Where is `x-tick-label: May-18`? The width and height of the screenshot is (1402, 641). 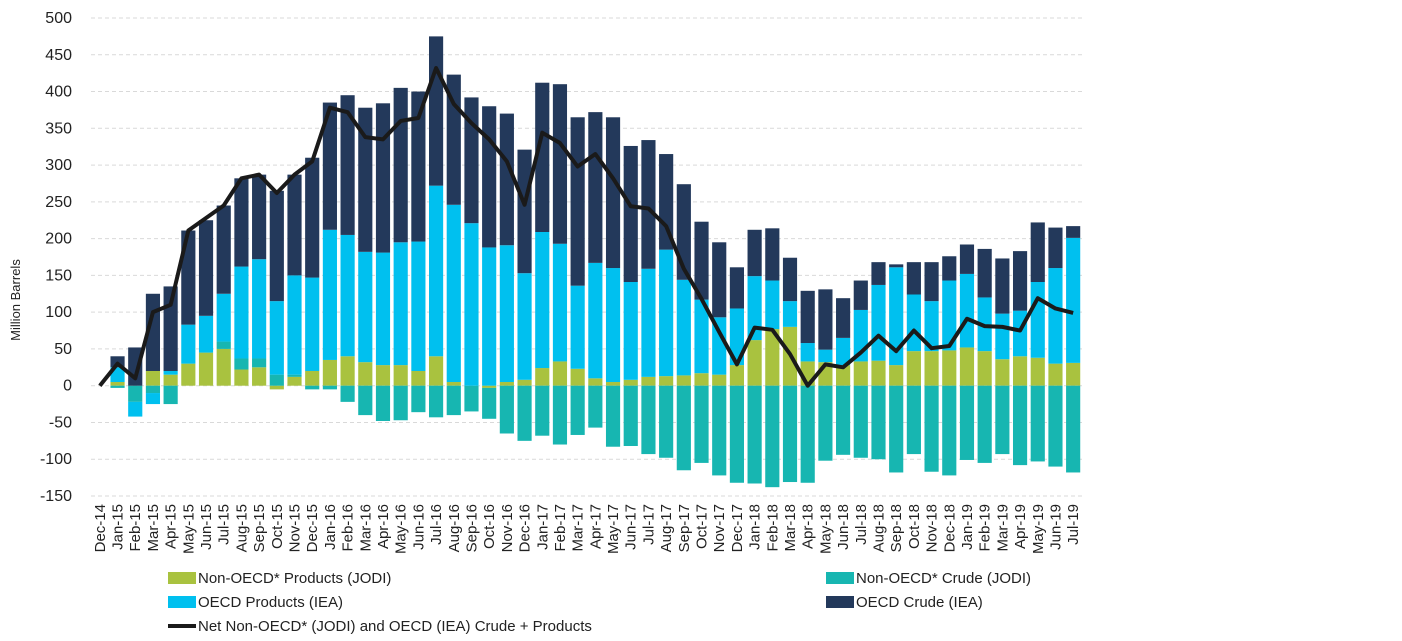
x-tick-label: May-18 is located at coordinates (825, 529).